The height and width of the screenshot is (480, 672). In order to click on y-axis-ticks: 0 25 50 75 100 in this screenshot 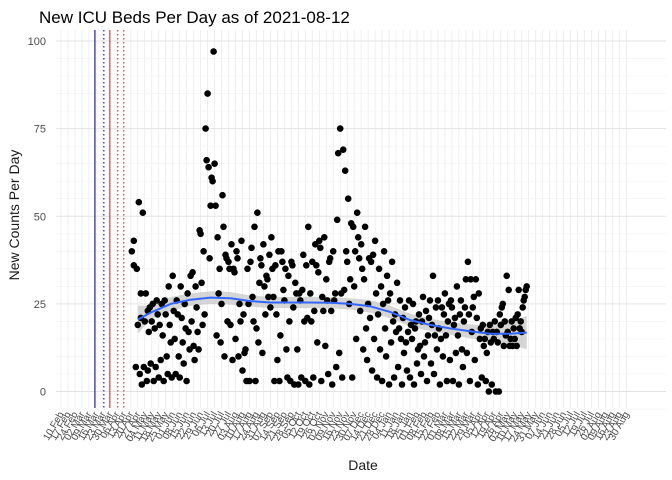, I will do `click(37, 217)`.